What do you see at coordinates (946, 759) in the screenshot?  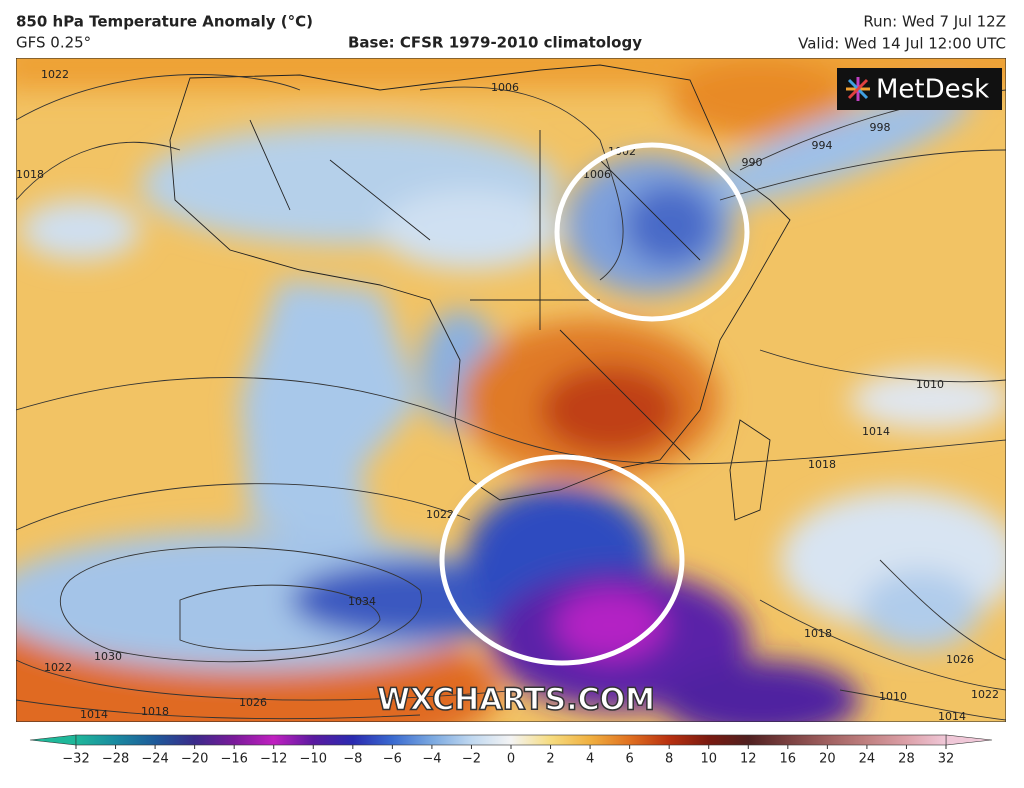 I see `colorbar-label: 32` at bounding box center [946, 759].